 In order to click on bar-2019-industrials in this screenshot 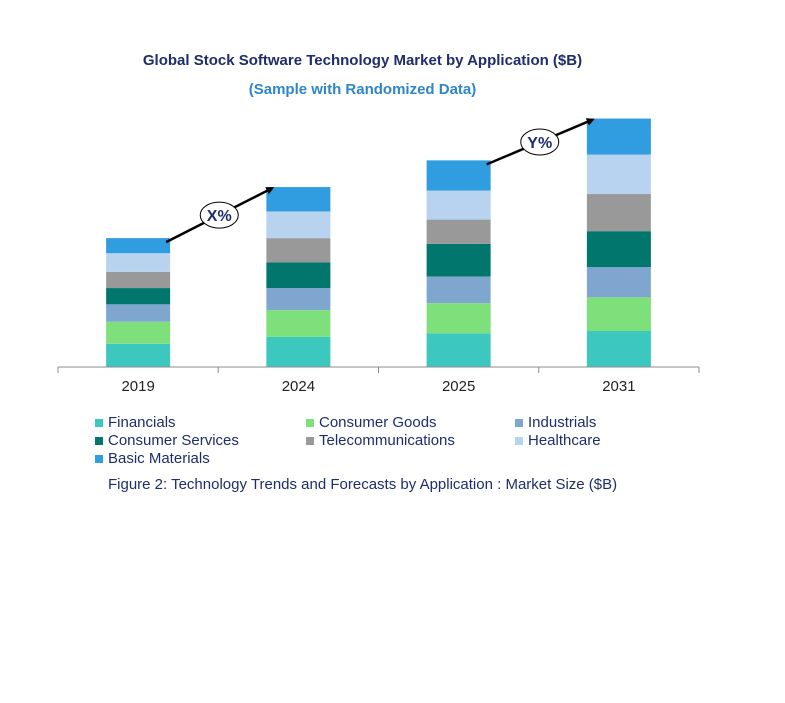, I will do `click(138, 313)`.